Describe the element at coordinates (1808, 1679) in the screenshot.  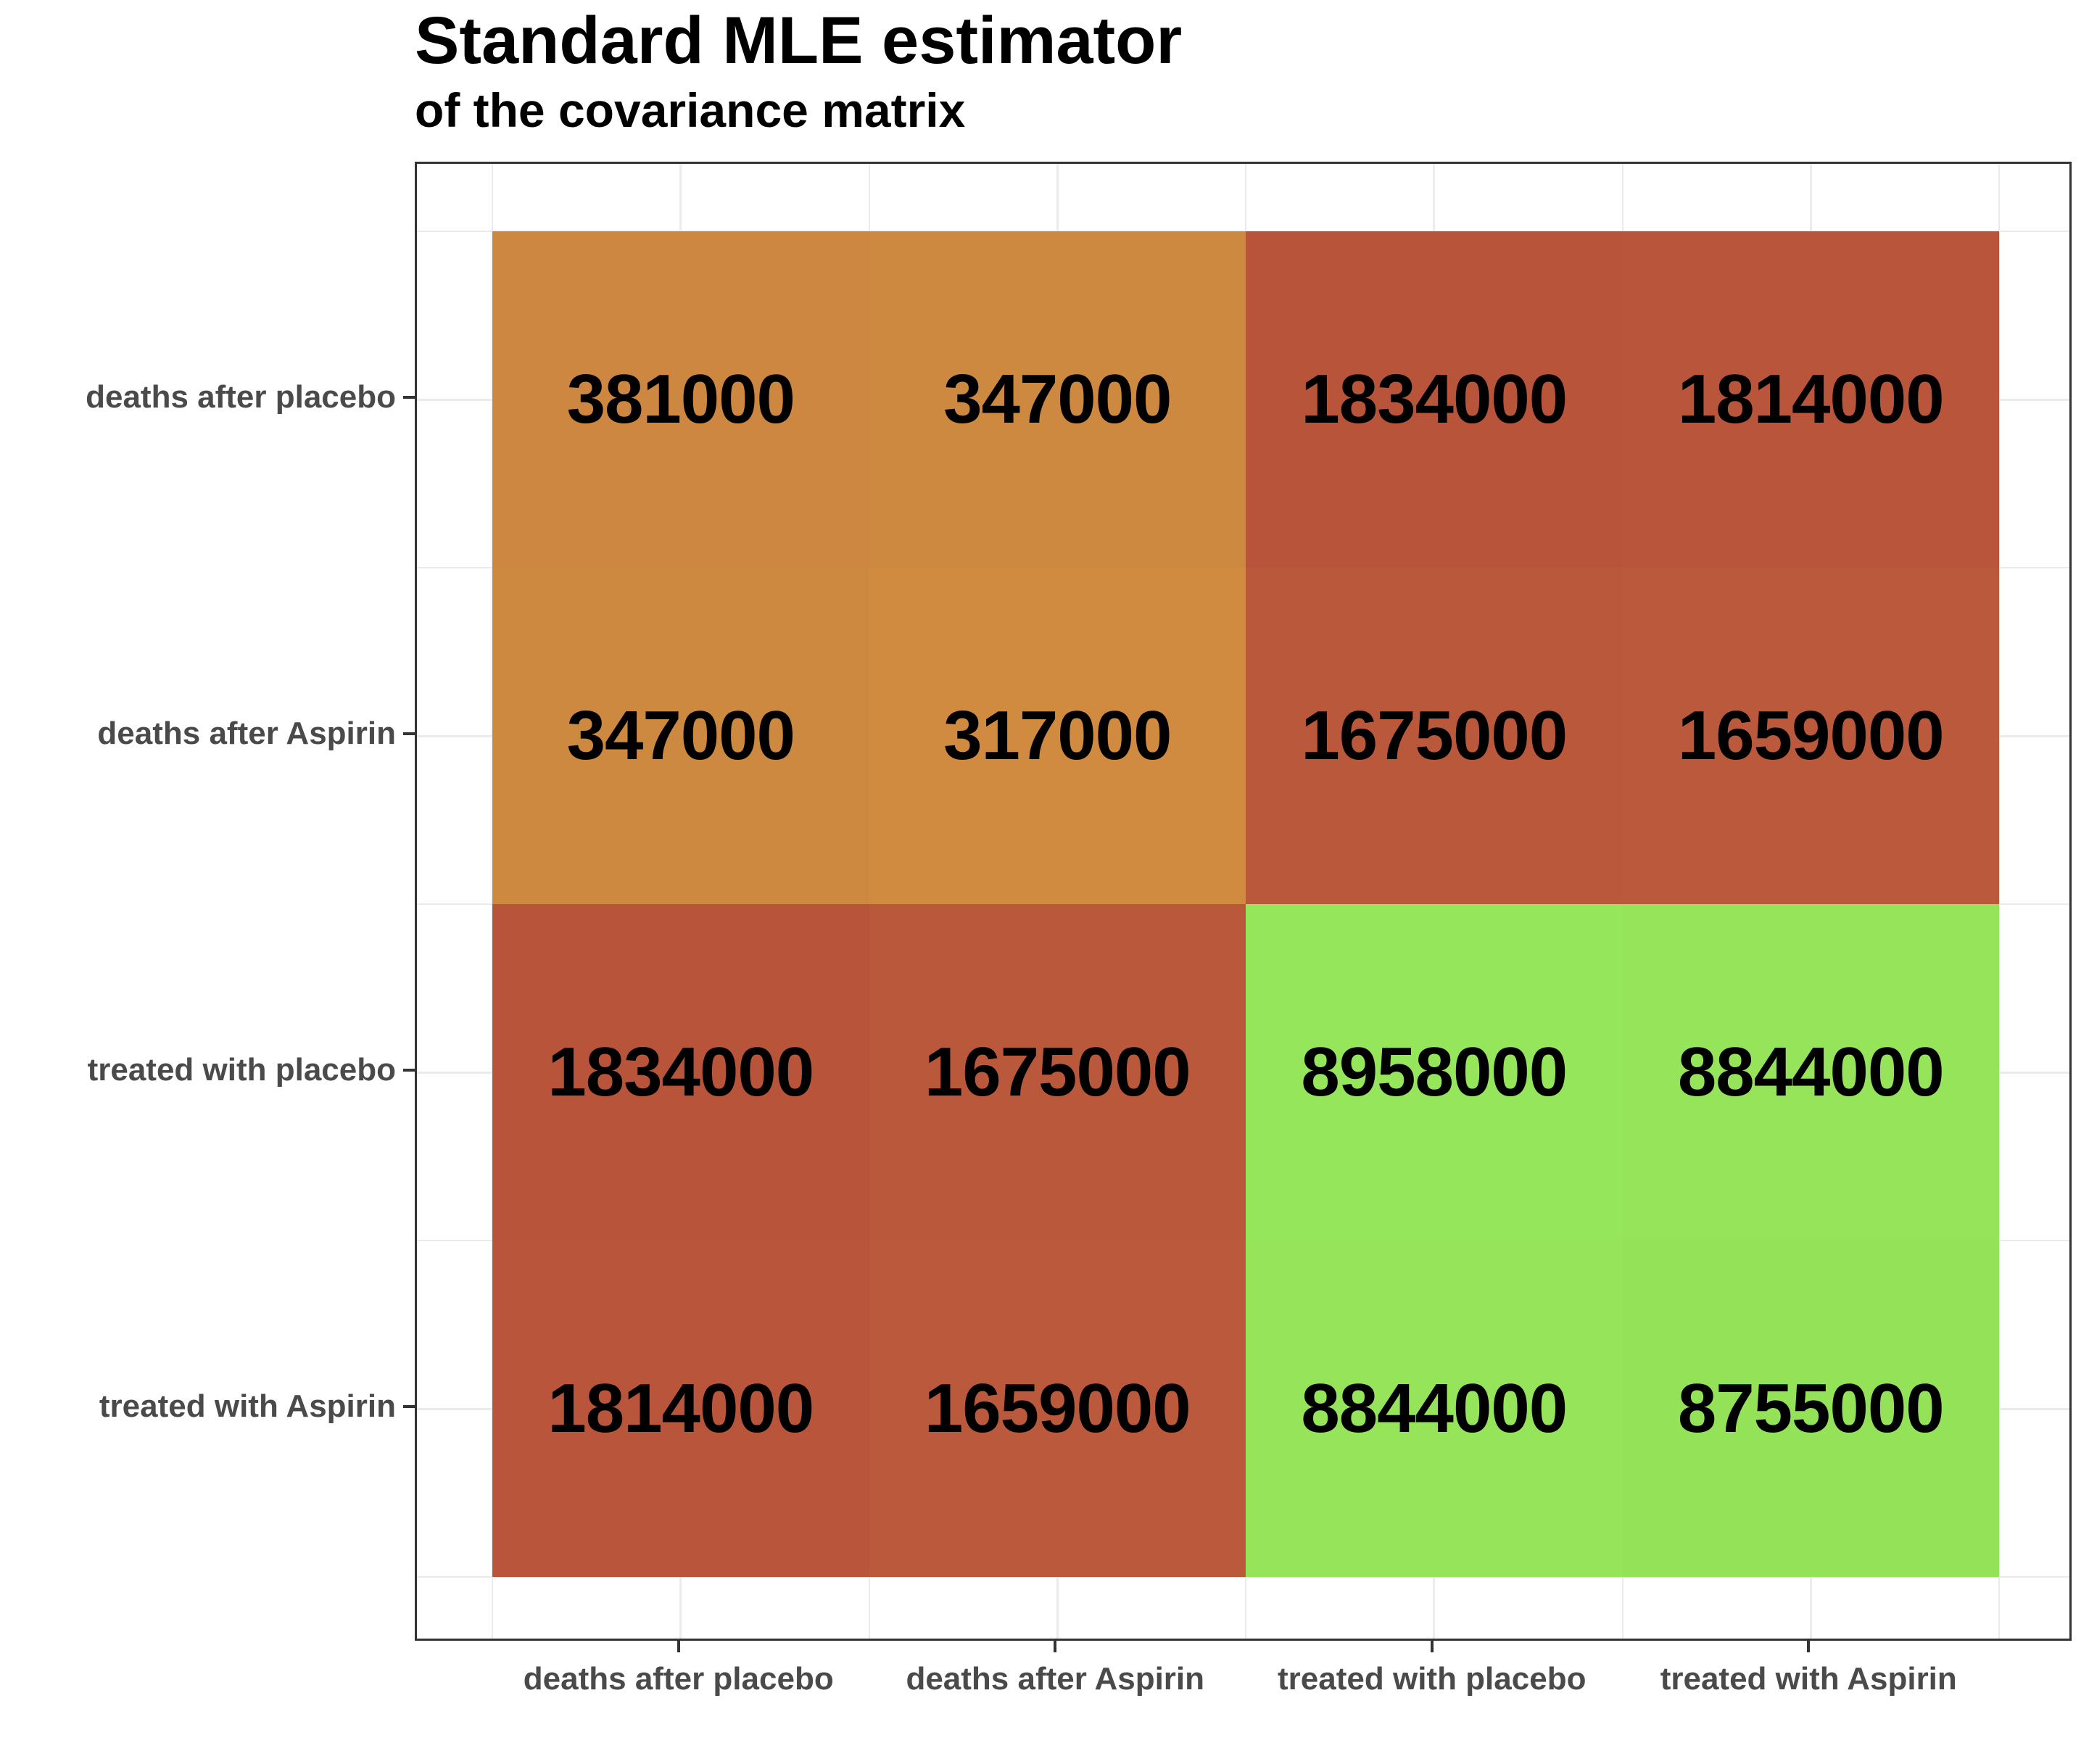
I see `x-axis-label: treated with Aspirin` at that location.